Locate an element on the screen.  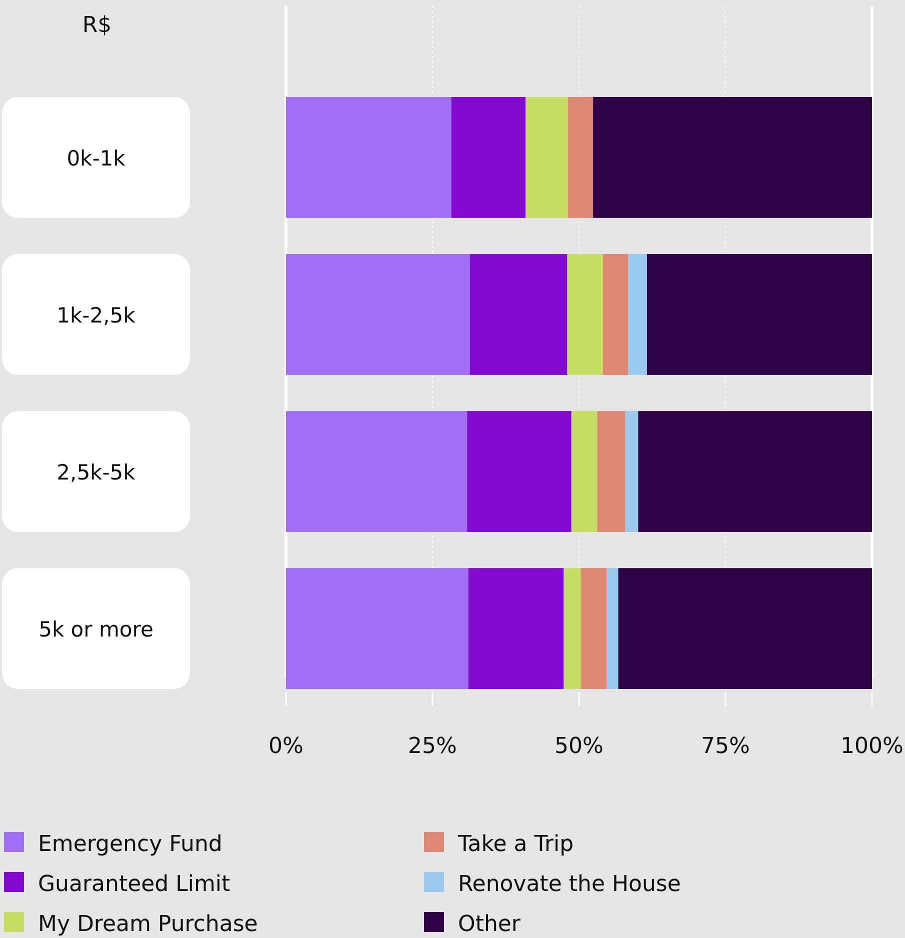
y-tick-label: 5k or more is located at coordinates (96, 630).